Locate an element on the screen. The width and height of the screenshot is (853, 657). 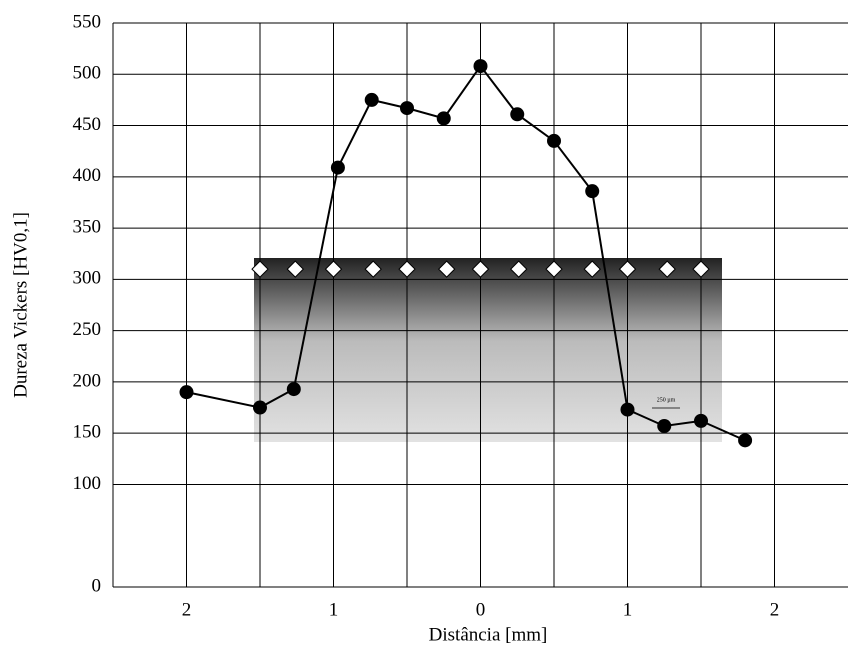
y-tick-label: 300 is located at coordinates (87, 278).